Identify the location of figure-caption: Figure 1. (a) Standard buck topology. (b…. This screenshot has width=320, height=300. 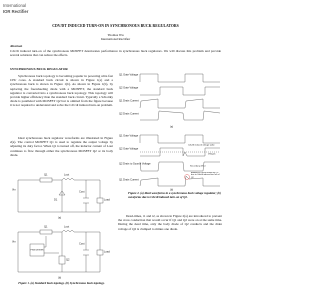
(61, 283).